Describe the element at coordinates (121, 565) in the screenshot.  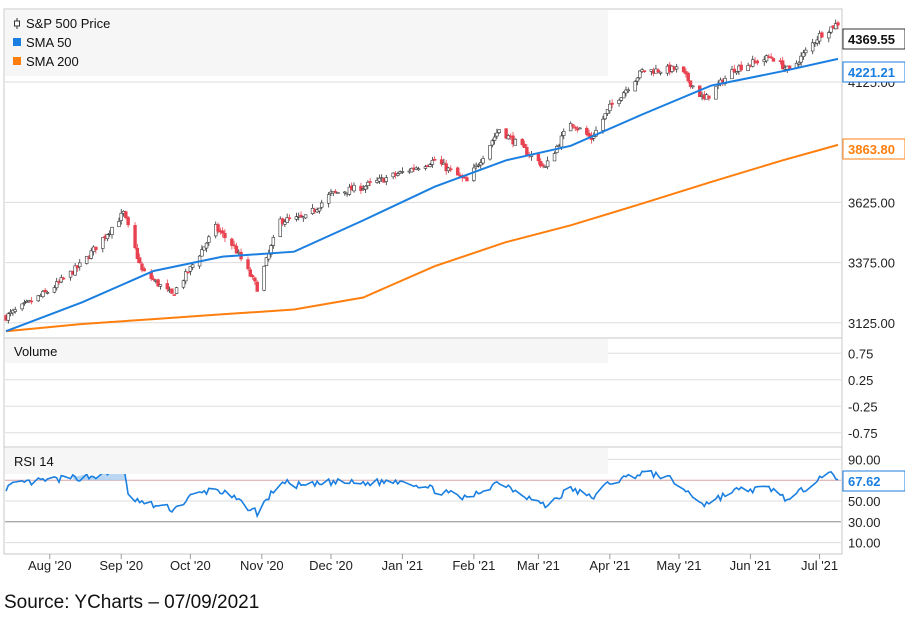
I see `x-tick-label: Sep '20` at that location.